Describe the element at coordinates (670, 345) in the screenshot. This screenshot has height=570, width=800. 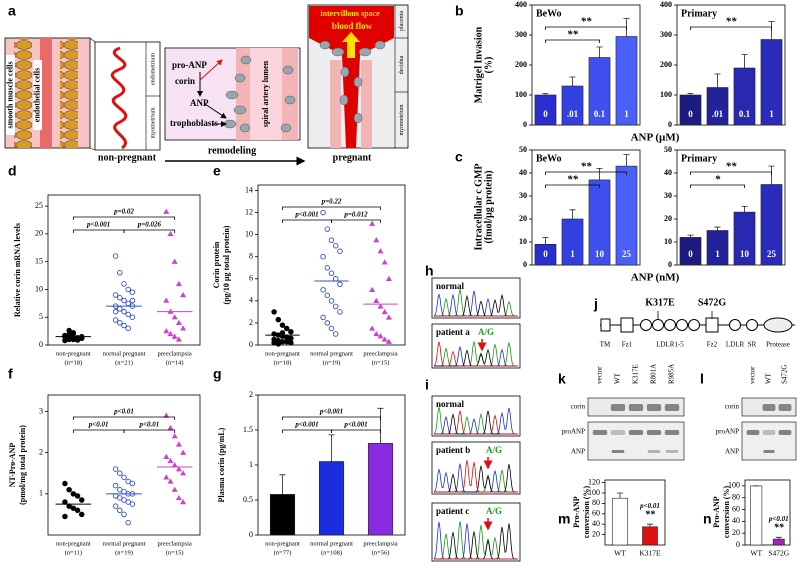
I see `domain-label: LDLR1-5` at that location.